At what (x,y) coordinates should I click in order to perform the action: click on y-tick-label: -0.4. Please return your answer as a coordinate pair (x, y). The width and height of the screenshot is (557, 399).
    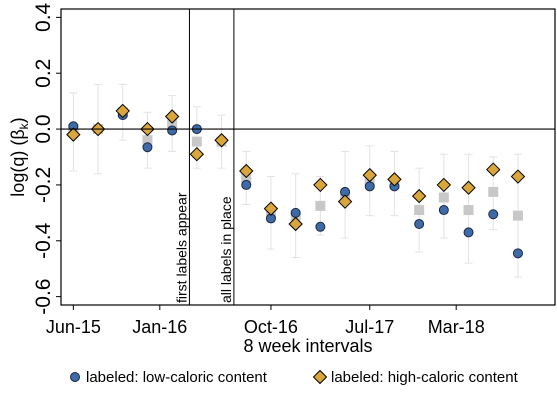
    Looking at the image, I should click on (43, 240).